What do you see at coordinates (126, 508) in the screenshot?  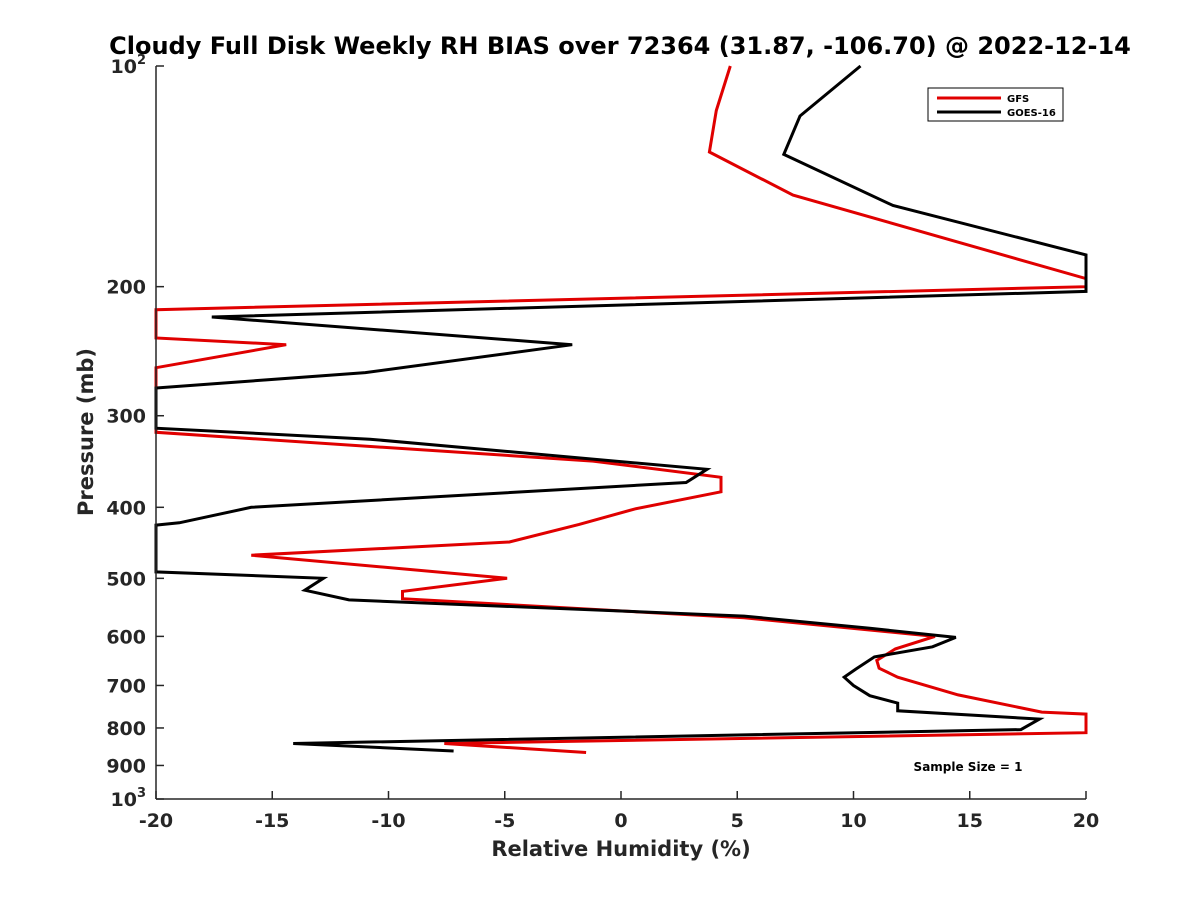 I see `y-tick-label: 400` at bounding box center [126, 508].